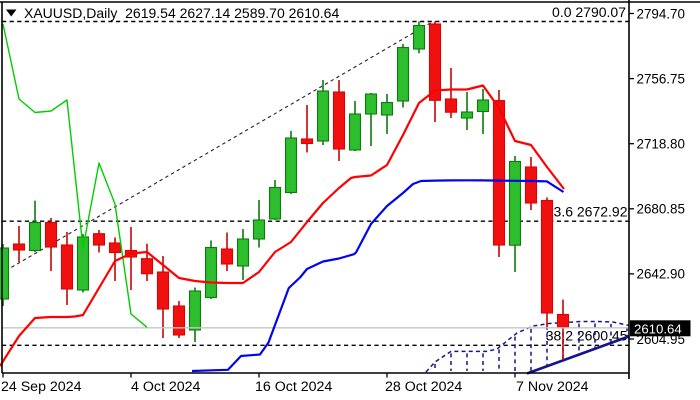  I want to click on svg-text: 3.6 2672.92, so click(591, 212).